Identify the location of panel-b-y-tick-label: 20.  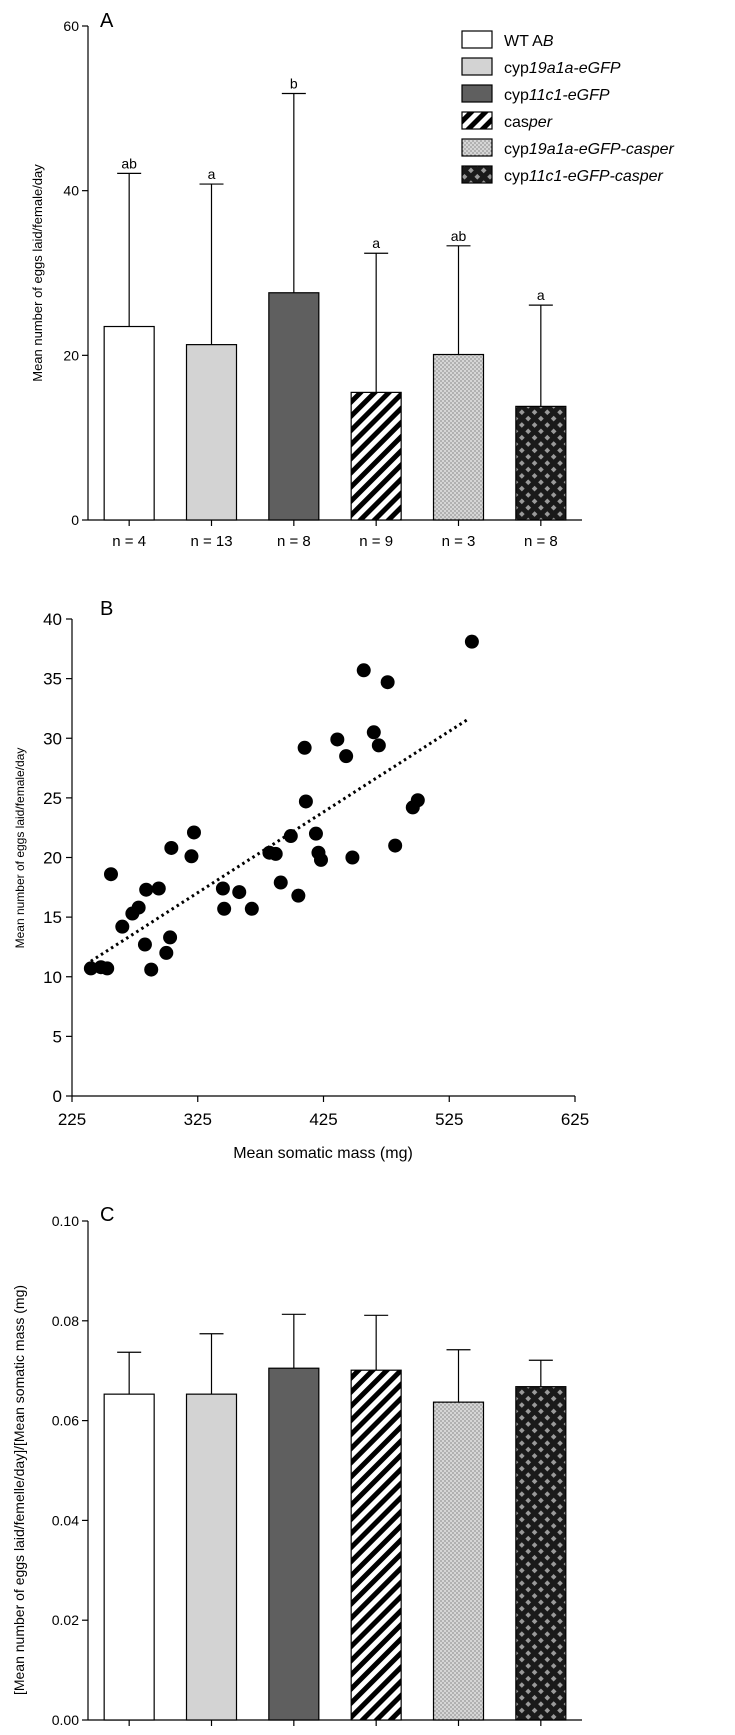
(52, 858).